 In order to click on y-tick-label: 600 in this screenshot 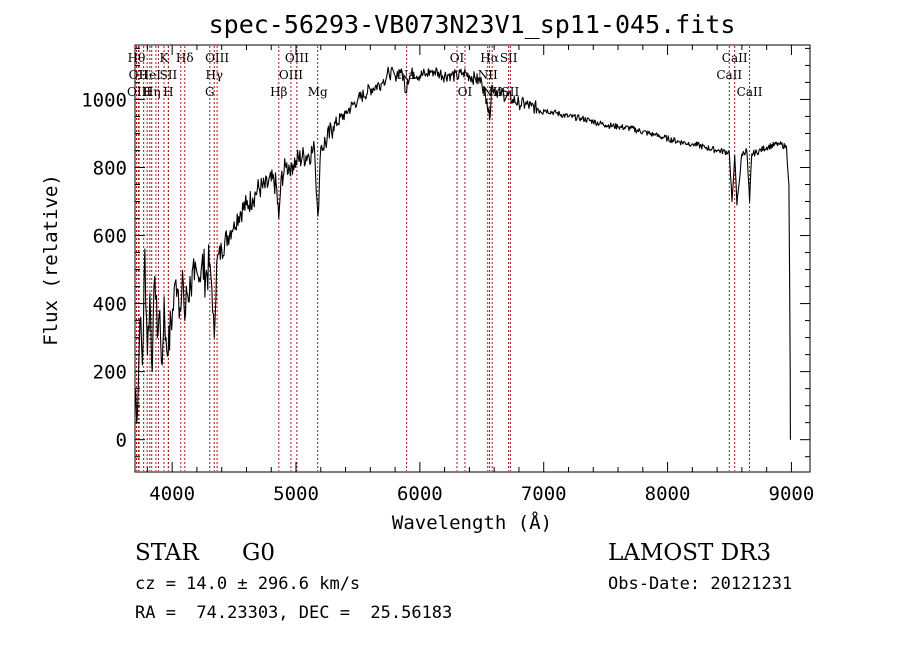, I will do `click(110, 237)`.